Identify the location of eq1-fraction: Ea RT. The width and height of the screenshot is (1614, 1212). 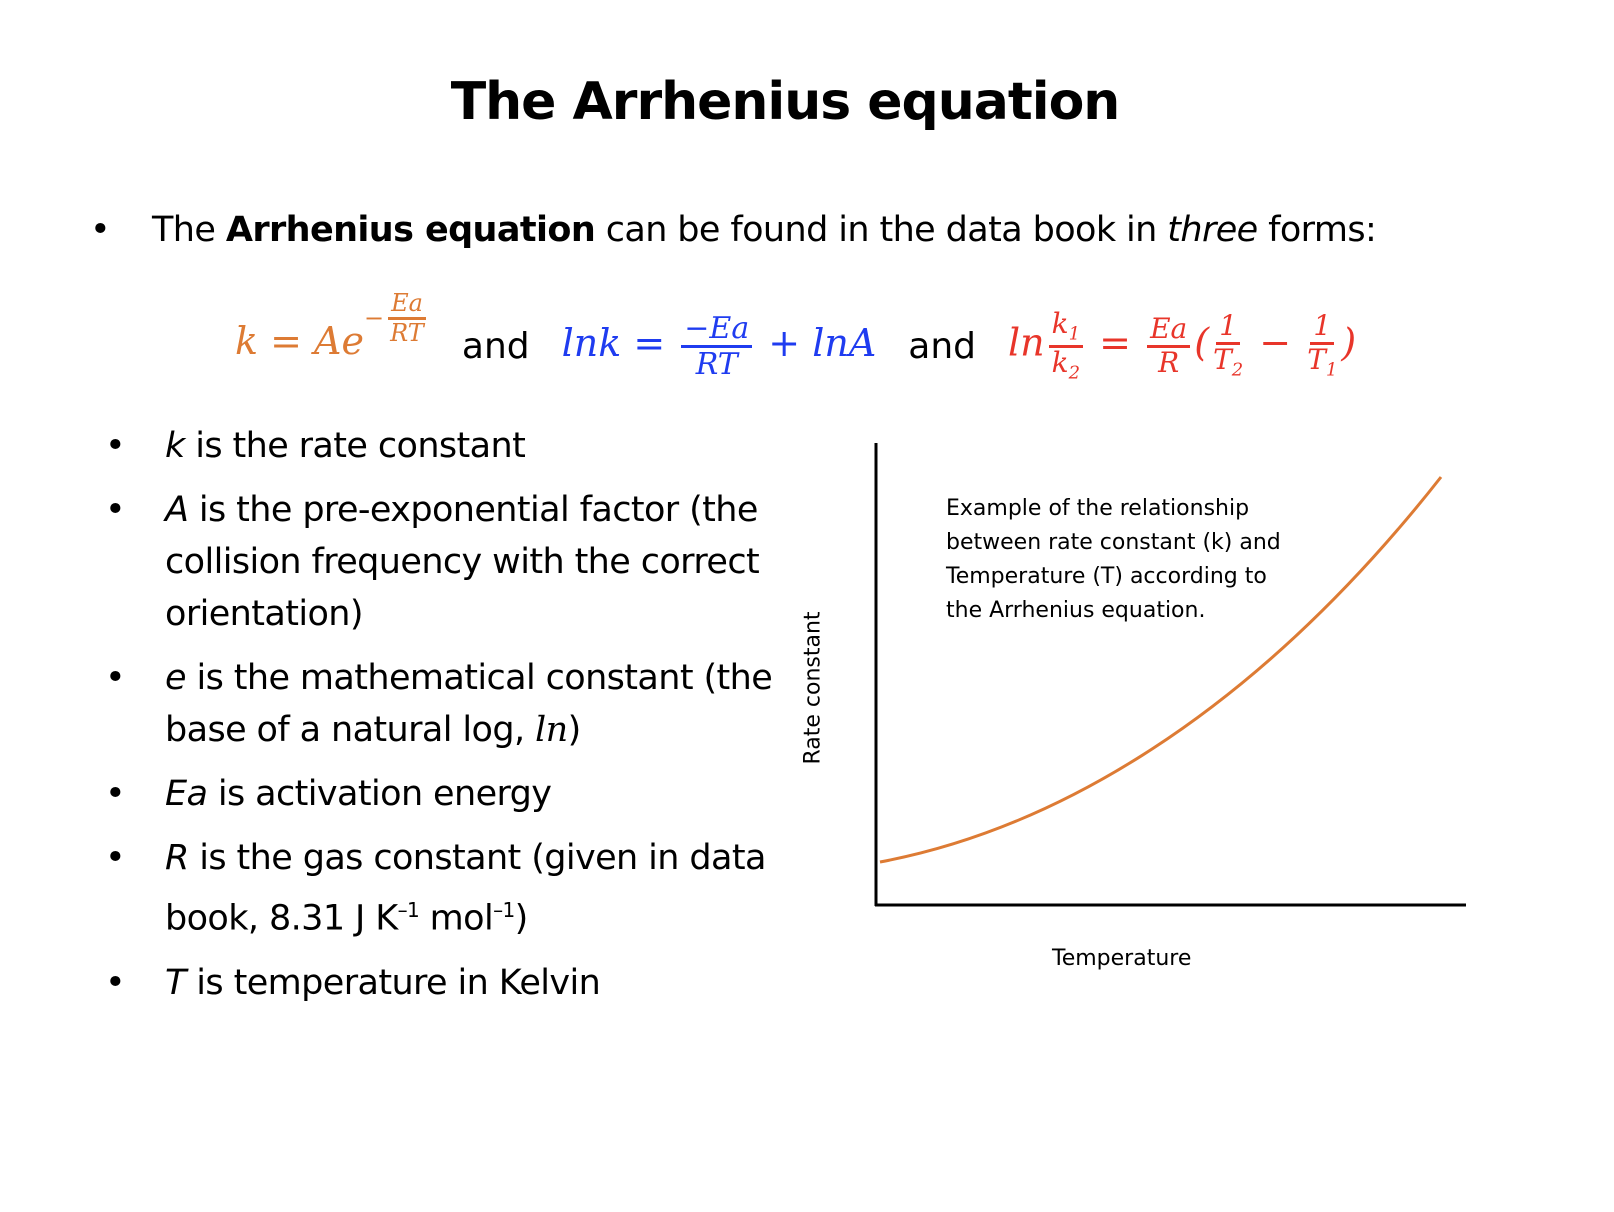
(407, 318).